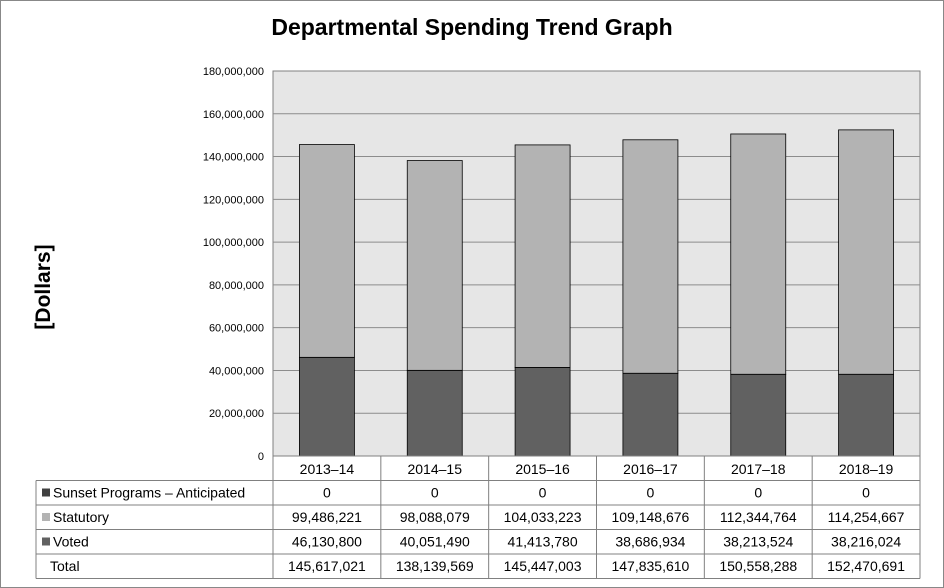  Describe the element at coordinates (866, 542) in the screenshot. I see `data-label: 38,216,024` at that location.